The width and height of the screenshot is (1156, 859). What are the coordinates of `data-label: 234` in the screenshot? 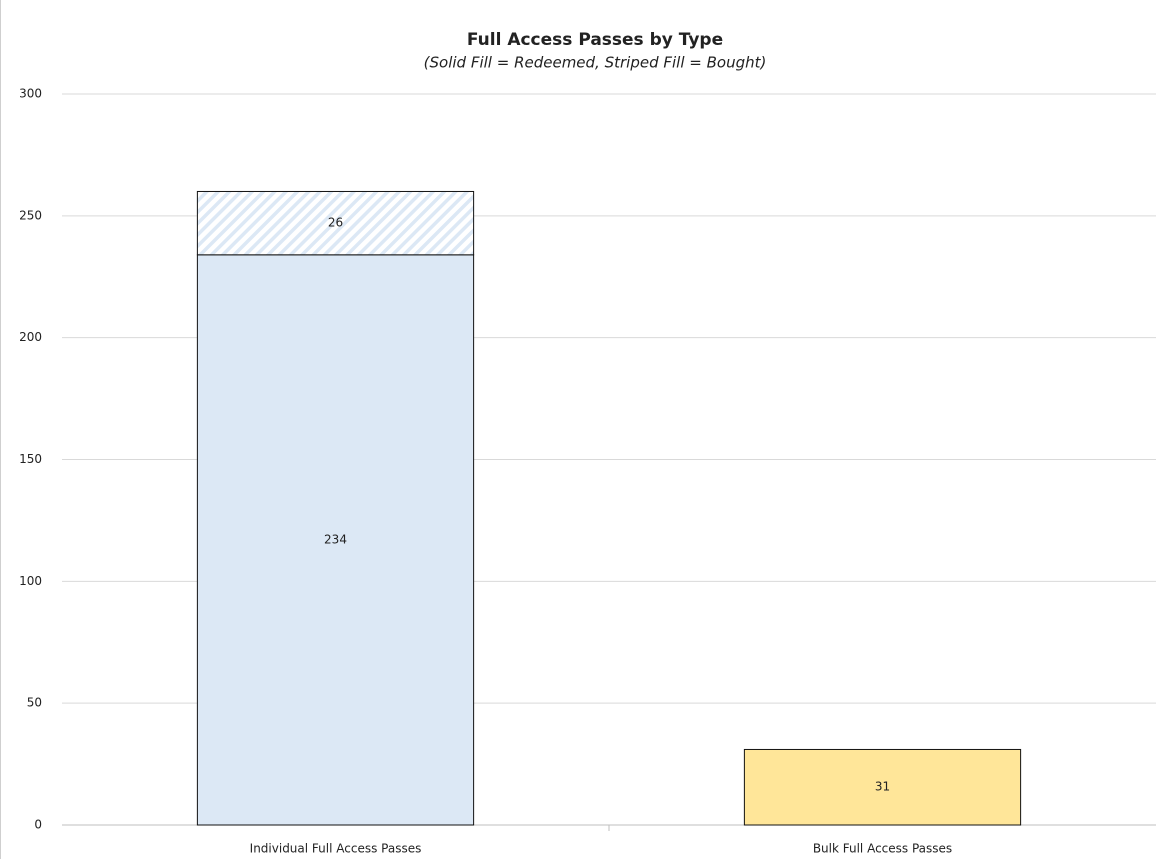 It's located at (335, 539).